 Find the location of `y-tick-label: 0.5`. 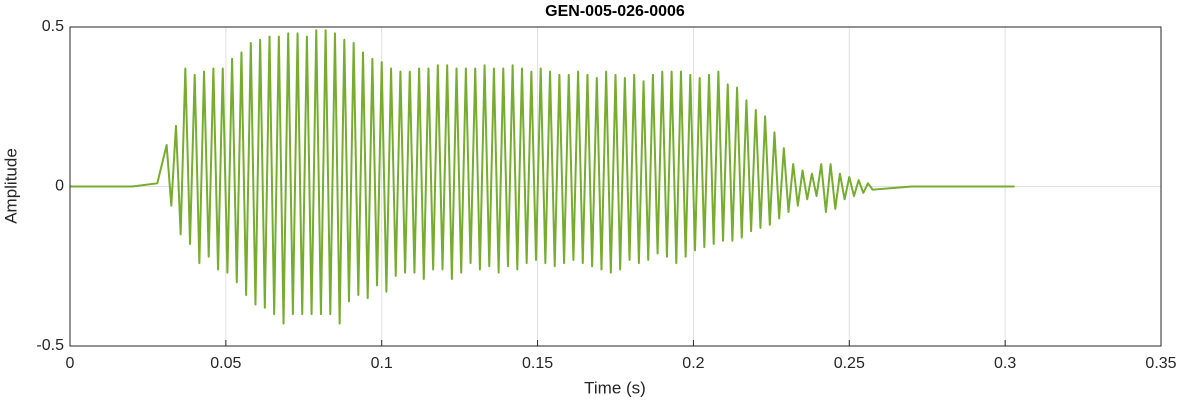

y-tick-label: 0.5 is located at coordinates (53, 26).